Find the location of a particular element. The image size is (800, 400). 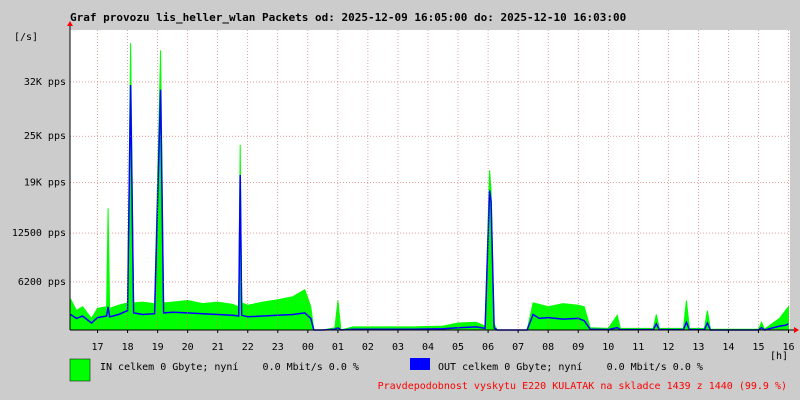

x-unit: [h] is located at coordinates (779, 356).